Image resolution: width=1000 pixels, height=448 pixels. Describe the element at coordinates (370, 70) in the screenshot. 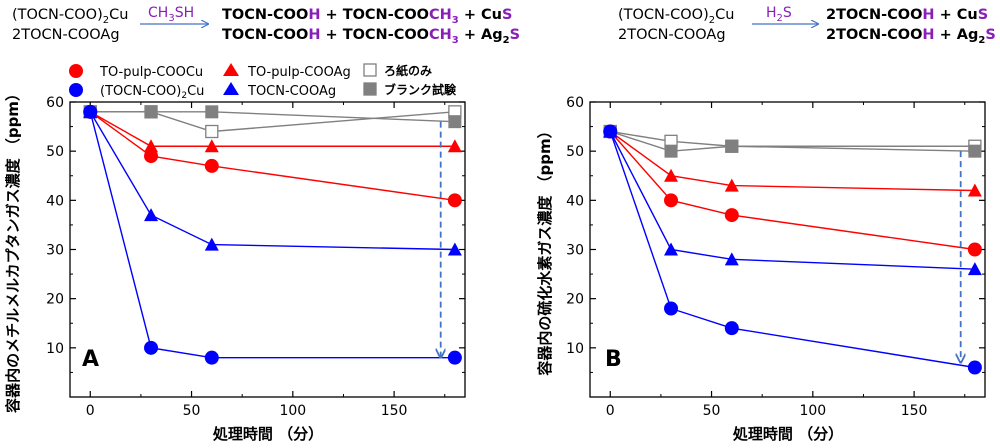

I see `legend-marker-filter-paper` at that location.